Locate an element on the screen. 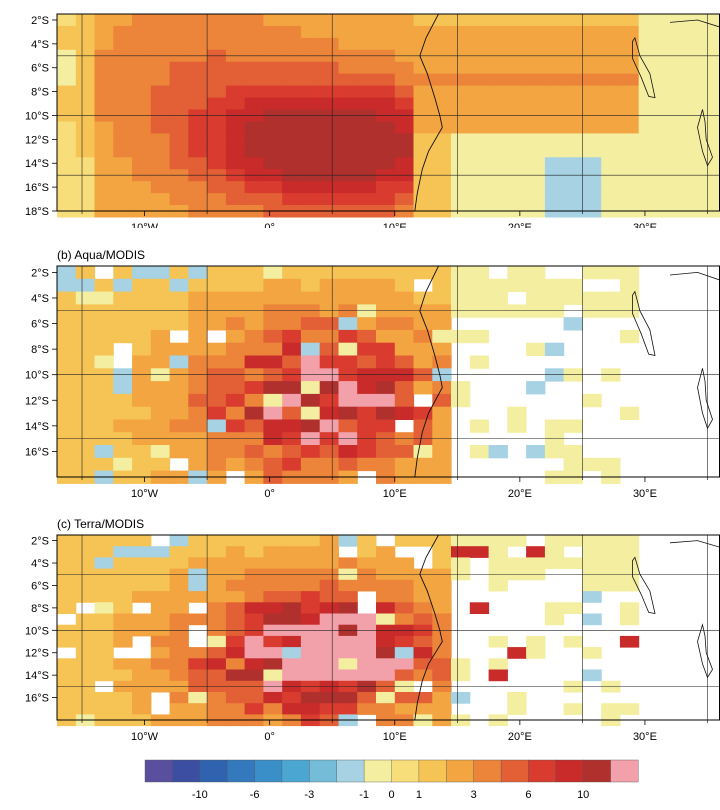 This screenshot has height=810, width=720. lake-victoria-outline is located at coordinates (694, 276).